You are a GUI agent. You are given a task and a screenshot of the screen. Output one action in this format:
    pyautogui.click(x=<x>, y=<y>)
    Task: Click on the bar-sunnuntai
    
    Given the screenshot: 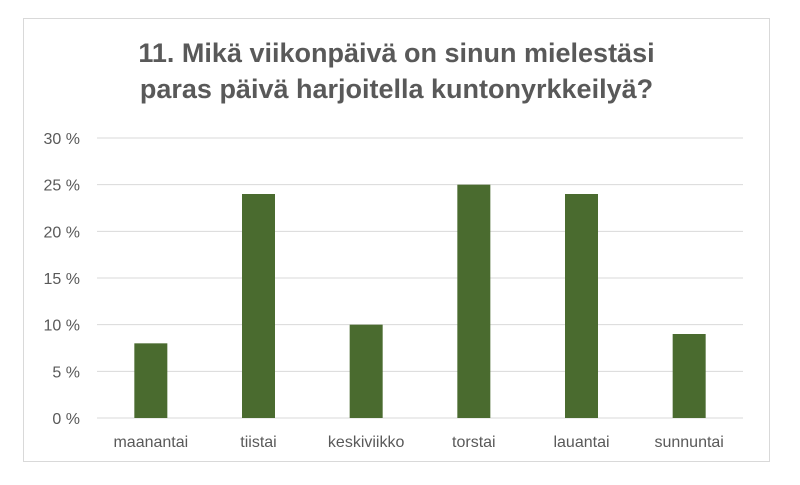 What is the action you would take?
    pyautogui.click(x=689, y=376)
    